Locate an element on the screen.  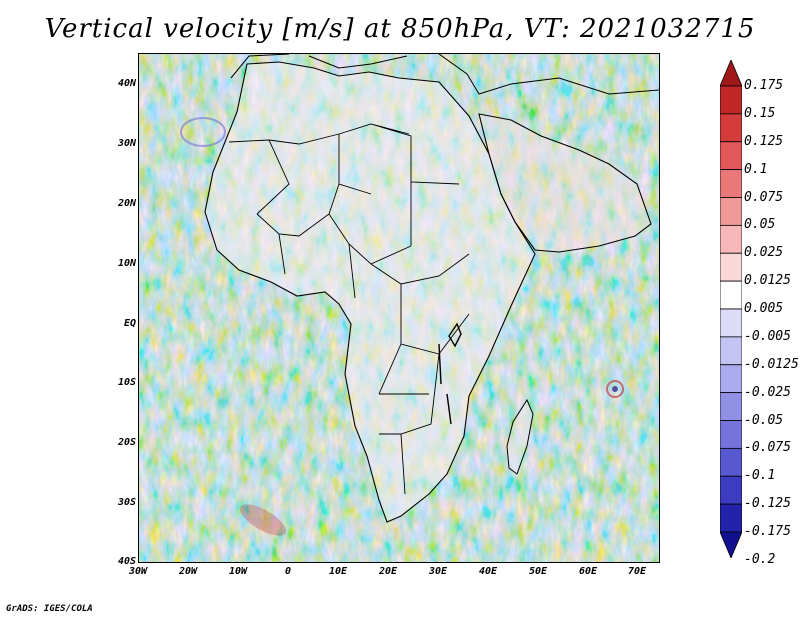
colorbar is located at coordinates (731, 309).